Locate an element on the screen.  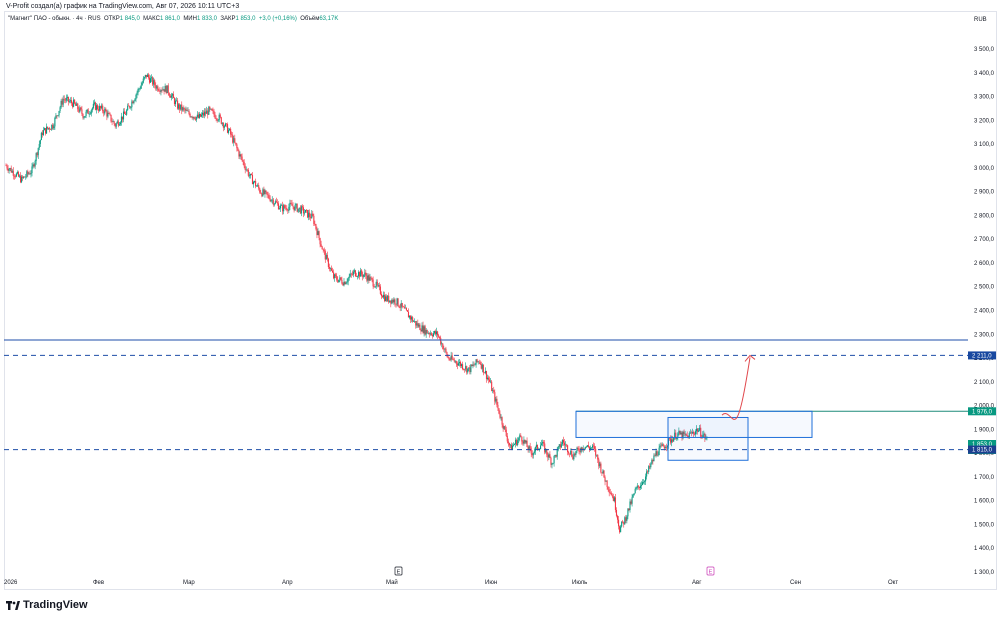
legend-low-label: МИН is located at coordinates (190, 19).